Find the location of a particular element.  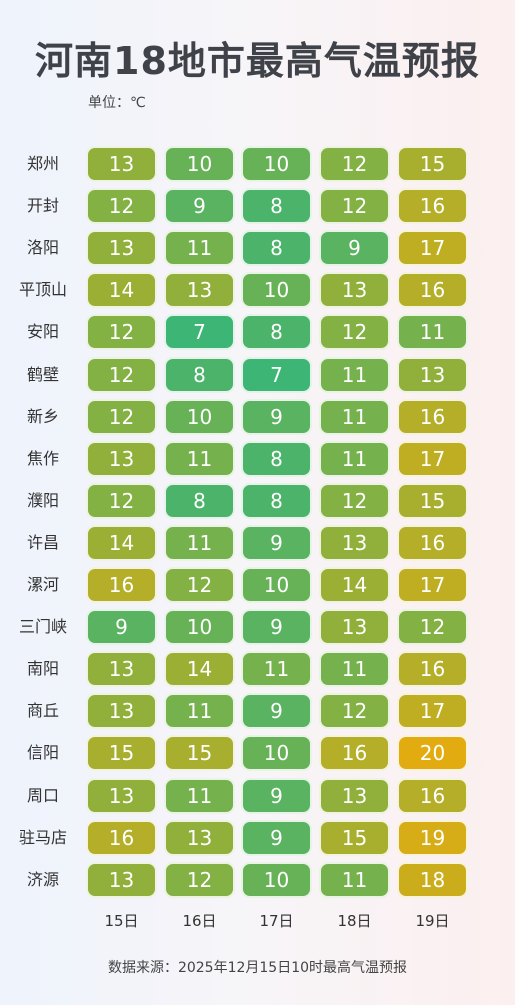

city-label: 平顶山 is located at coordinates (42, 290).